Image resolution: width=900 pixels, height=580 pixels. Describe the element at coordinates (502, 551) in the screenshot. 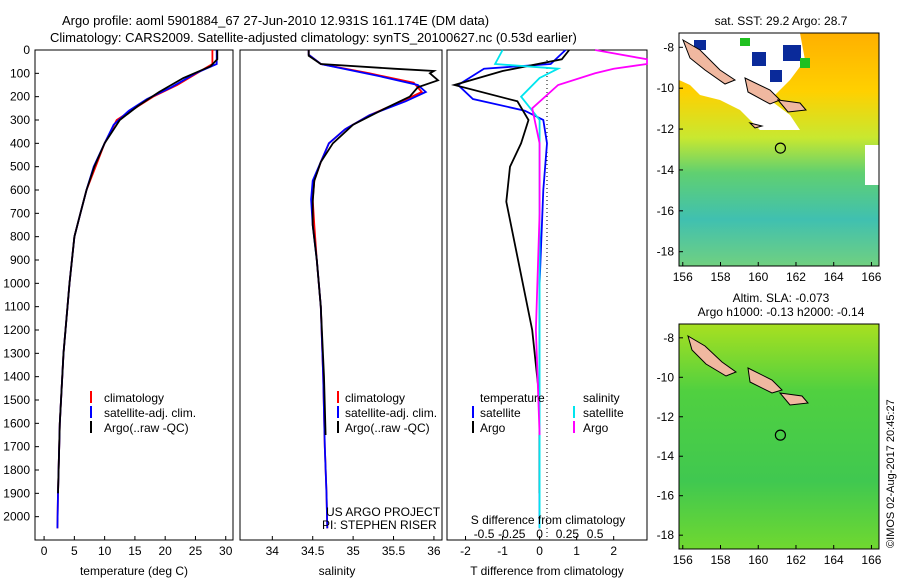

I see `x-tick-label: -1` at that location.